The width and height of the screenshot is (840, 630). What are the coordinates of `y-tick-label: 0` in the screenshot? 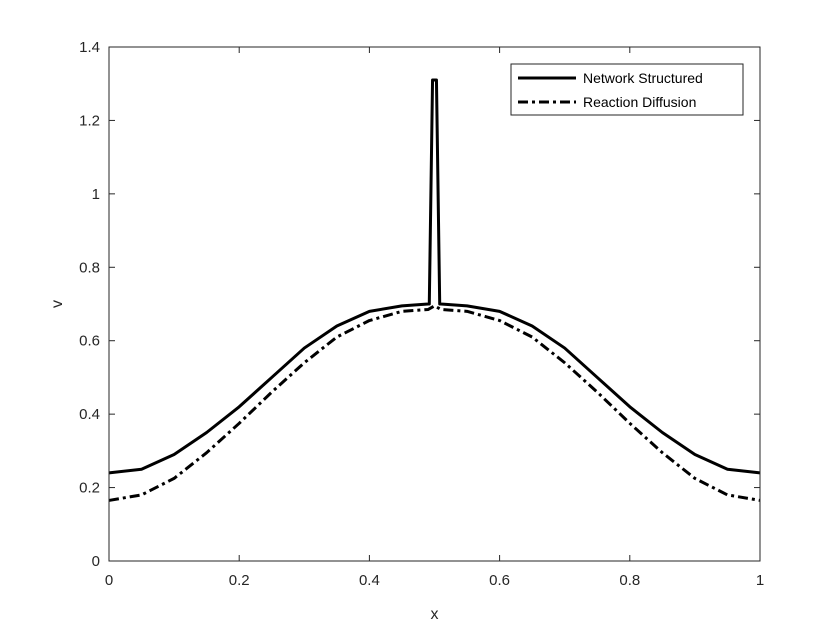 It's located at (96, 561).